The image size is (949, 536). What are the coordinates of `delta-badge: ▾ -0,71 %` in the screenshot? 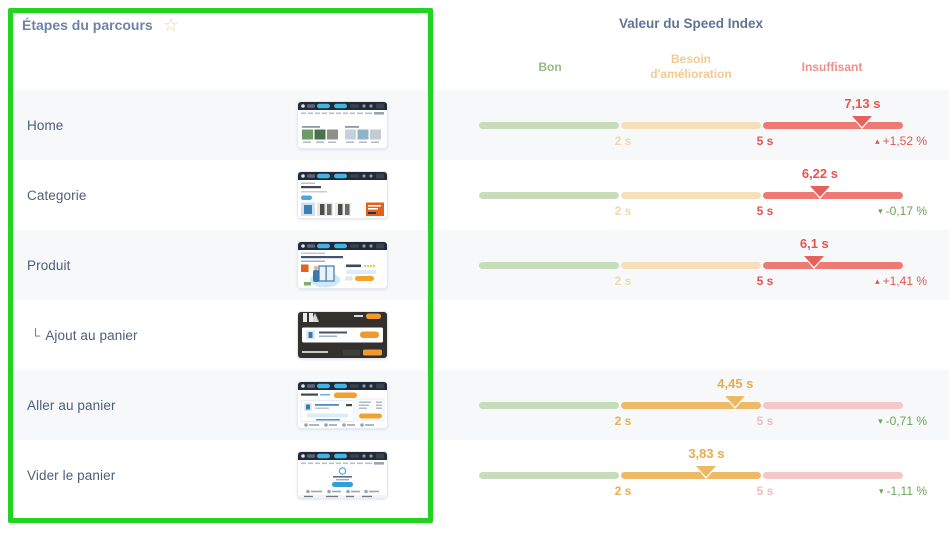 It's located at (902, 421).